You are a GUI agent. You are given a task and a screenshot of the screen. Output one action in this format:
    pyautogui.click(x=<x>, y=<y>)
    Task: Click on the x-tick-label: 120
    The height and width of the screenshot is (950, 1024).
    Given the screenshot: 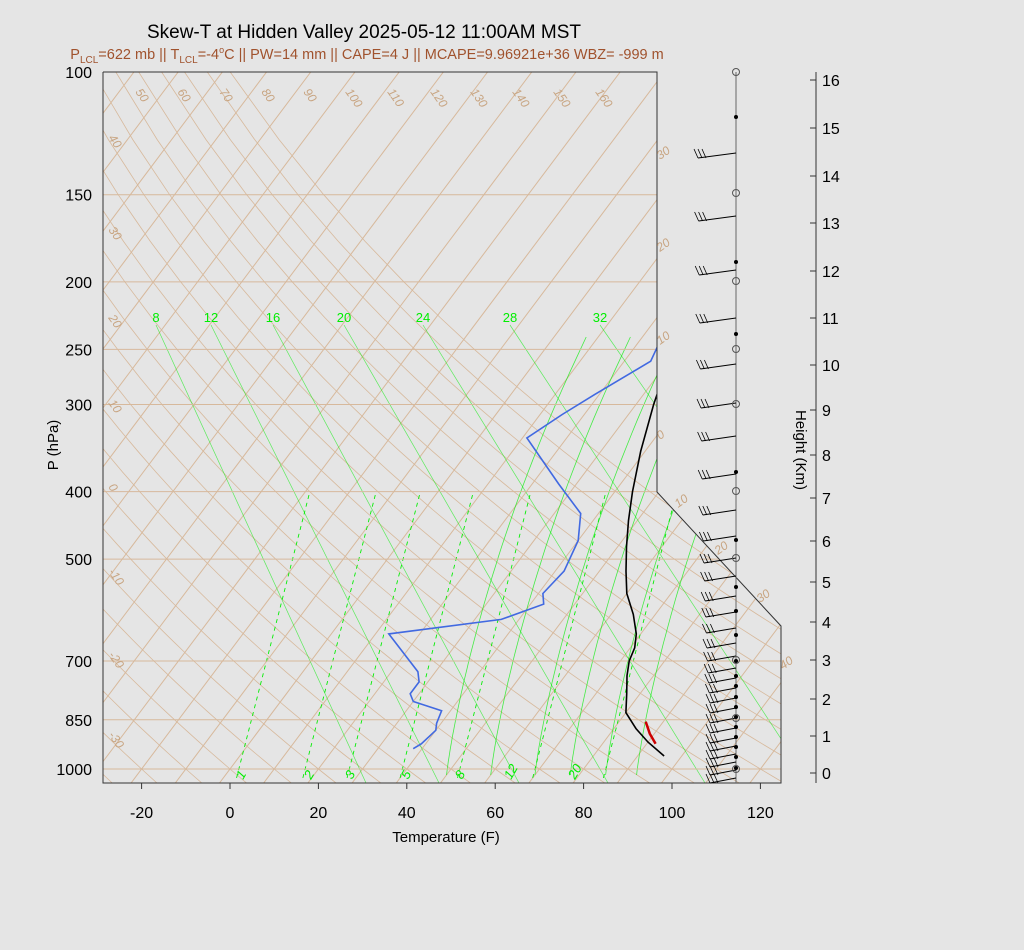 What is the action you would take?
    pyautogui.click(x=760, y=813)
    